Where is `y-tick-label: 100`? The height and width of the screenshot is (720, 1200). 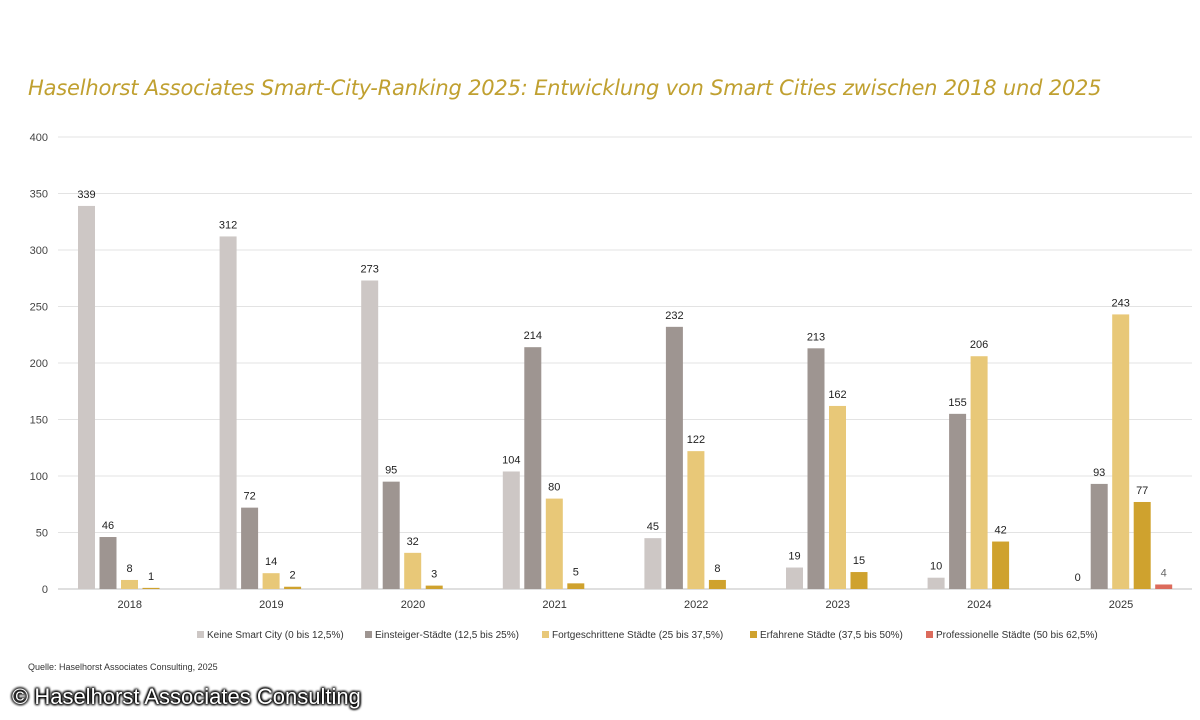 y-tick-label: 100 is located at coordinates (39, 477).